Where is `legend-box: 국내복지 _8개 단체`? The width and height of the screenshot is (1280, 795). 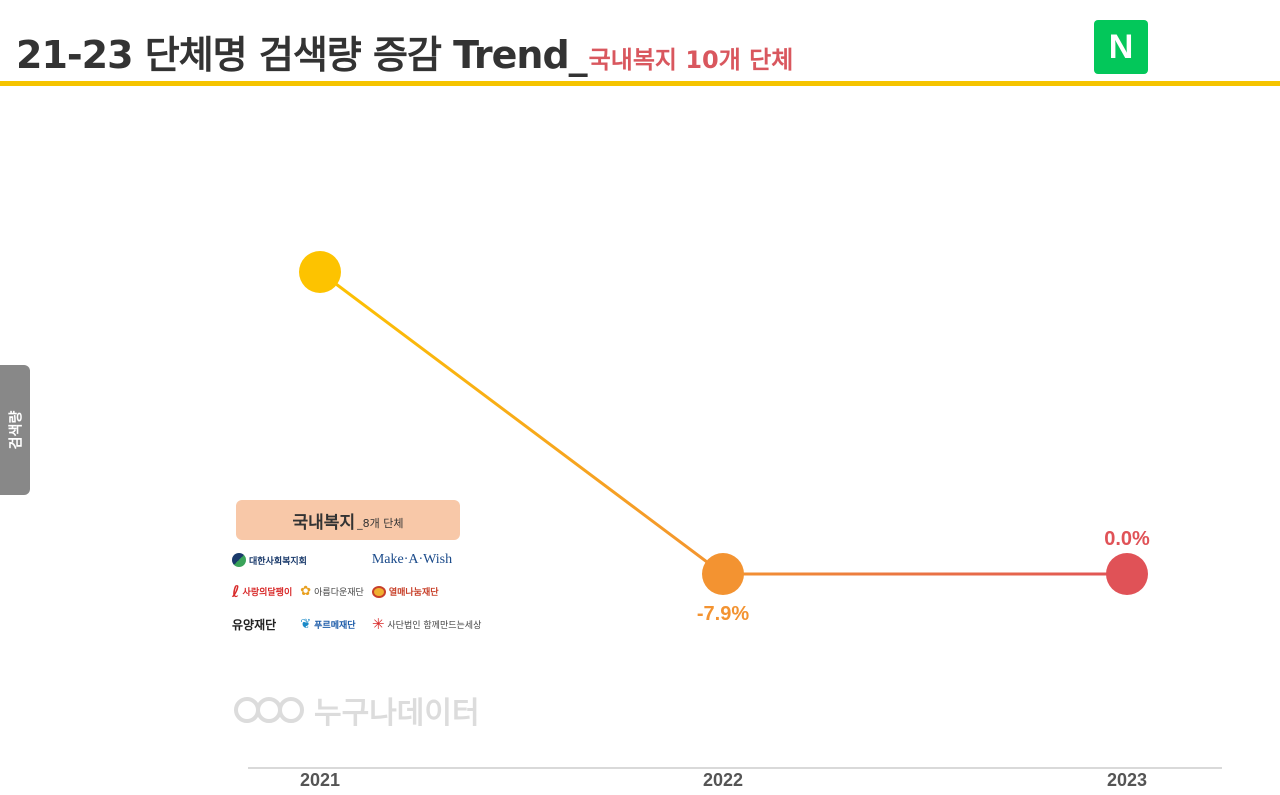 legend-box: 국내복지 _8개 단체 is located at coordinates (348, 520).